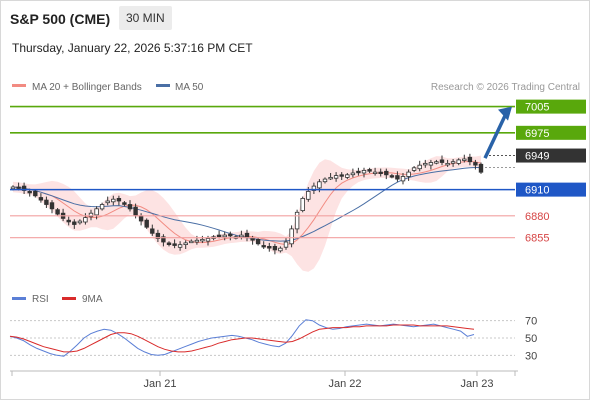  Describe the element at coordinates (40, 299) in the screenshot. I see `rsi-legend-label: RSI` at that location.